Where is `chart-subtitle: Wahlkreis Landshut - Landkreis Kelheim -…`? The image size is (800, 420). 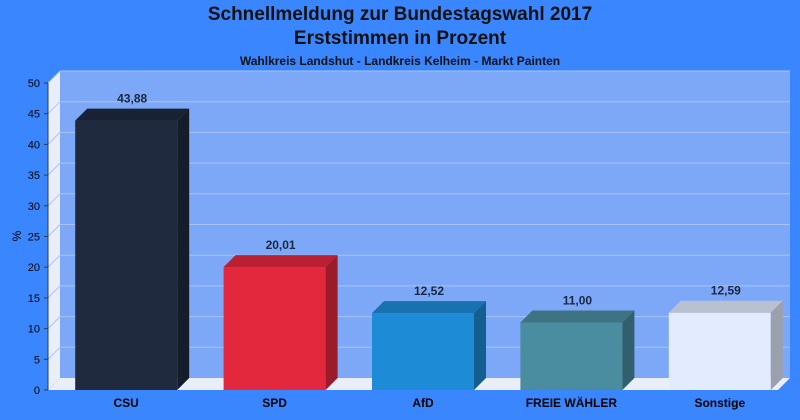
chart-subtitle: Wahlkreis Landshut - Landkreis Kelheim -… is located at coordinates (400, 61).